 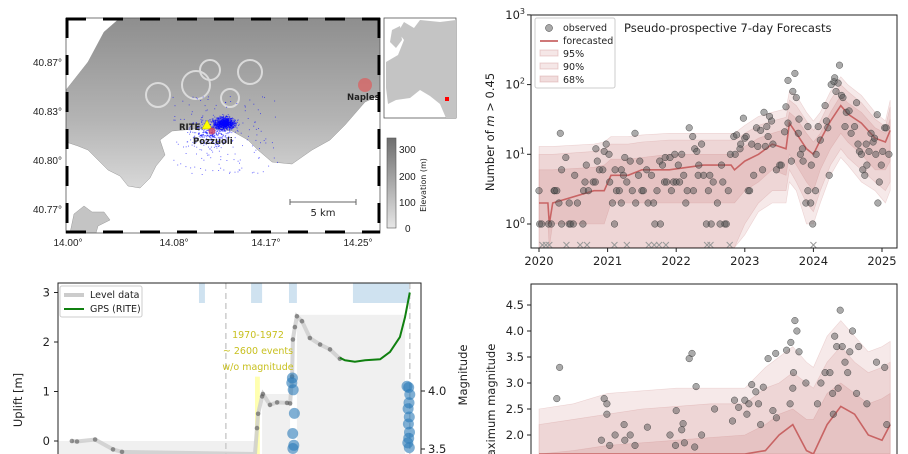 I want to click on y-tick-label: 4.5, so click(x=515, y=305).